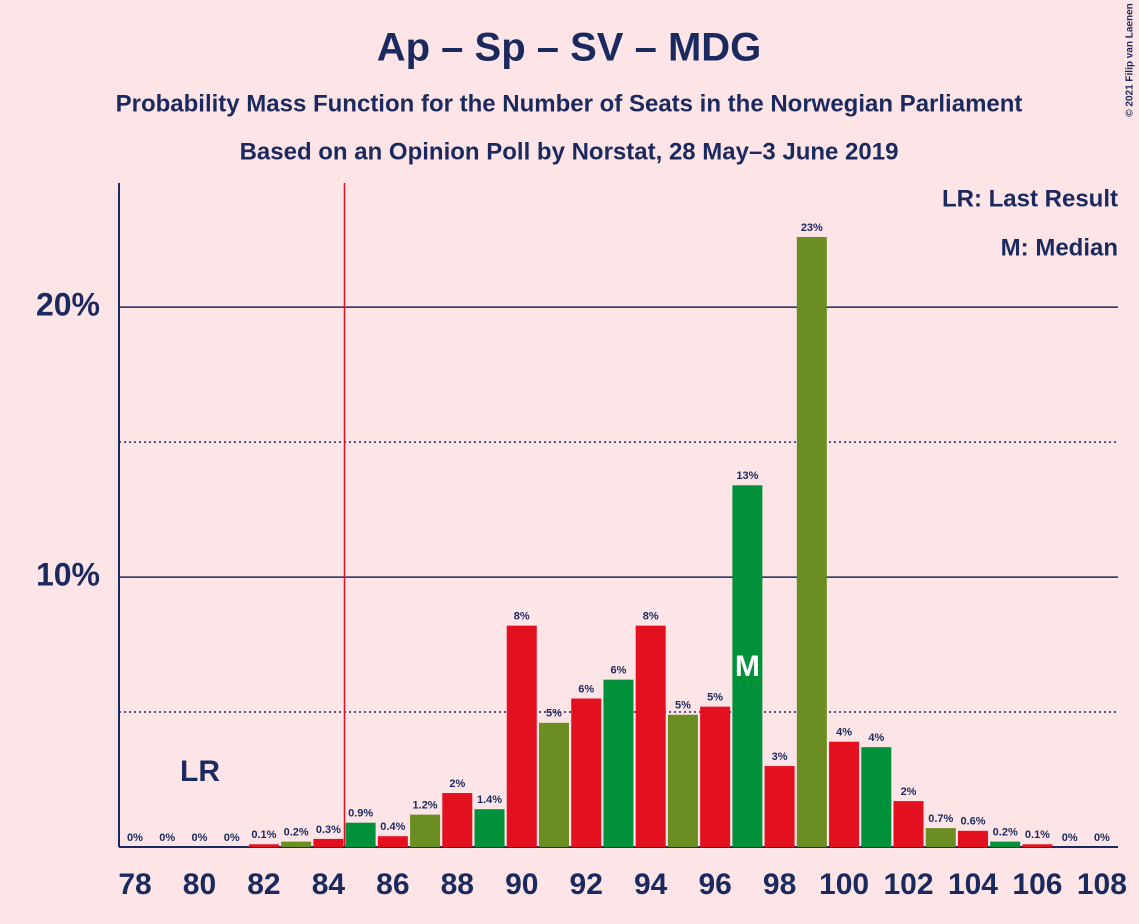 This screenshot has width=1139, height=924. Describe the element at coordinates (844, 884) in the screenshot. I see `x-tick-label: 100` at that location.